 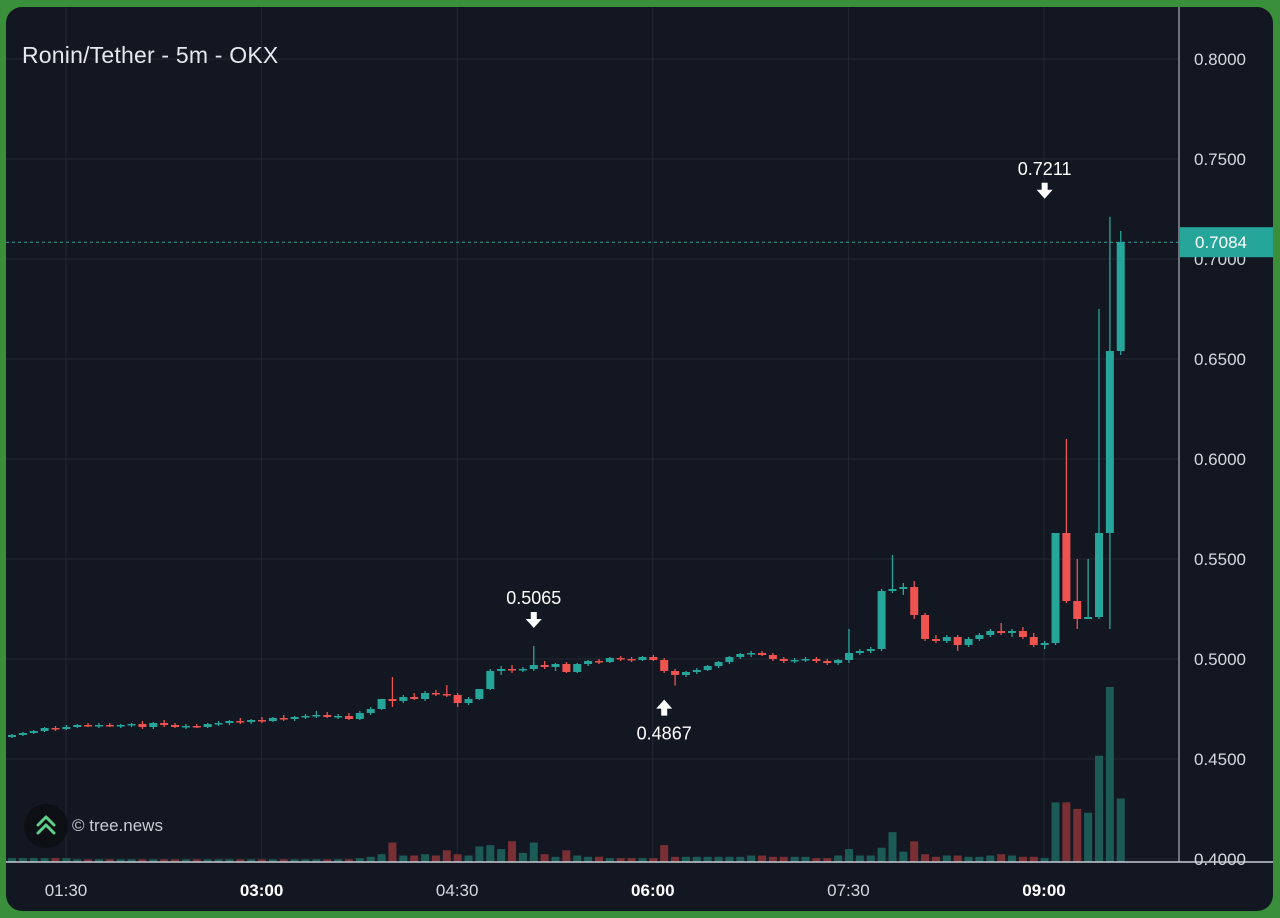 What do you see at coordinates (1220, 159) in the screenshot?
I see `y-tick-label: 0.7500` at bounding box center [1220, 159].